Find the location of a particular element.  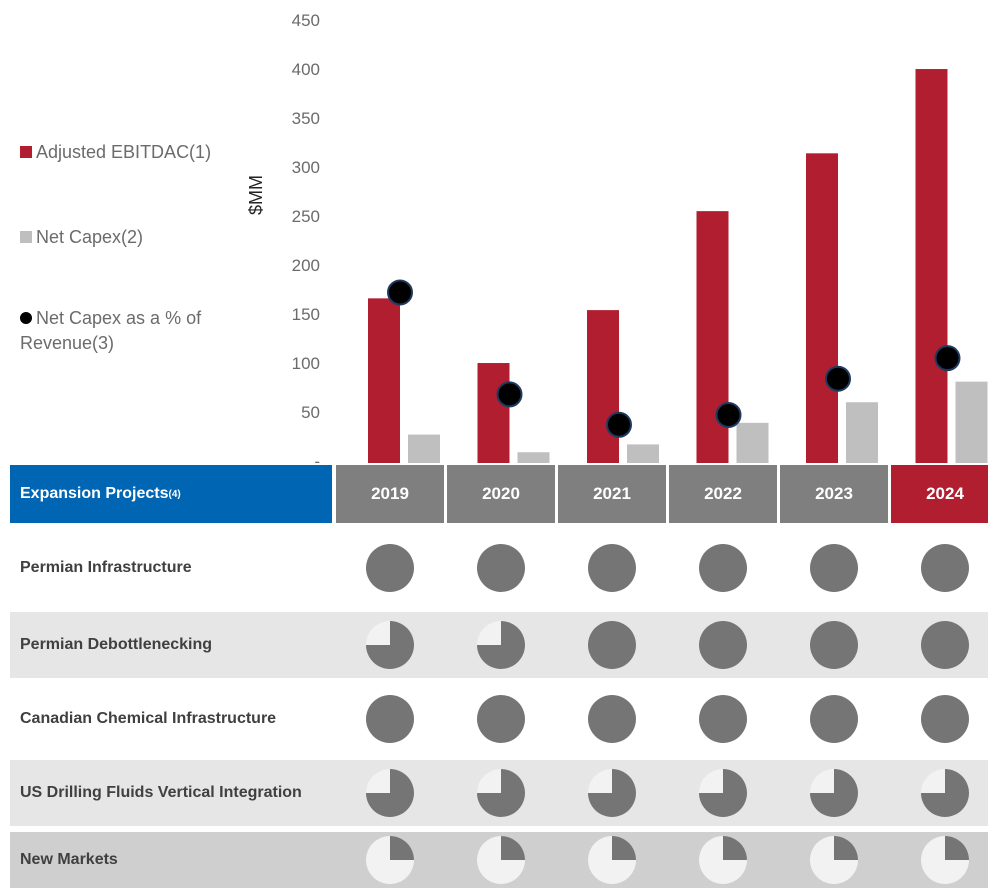

table-row: Permian Debottlenecking is located at coordinates (499, 645).